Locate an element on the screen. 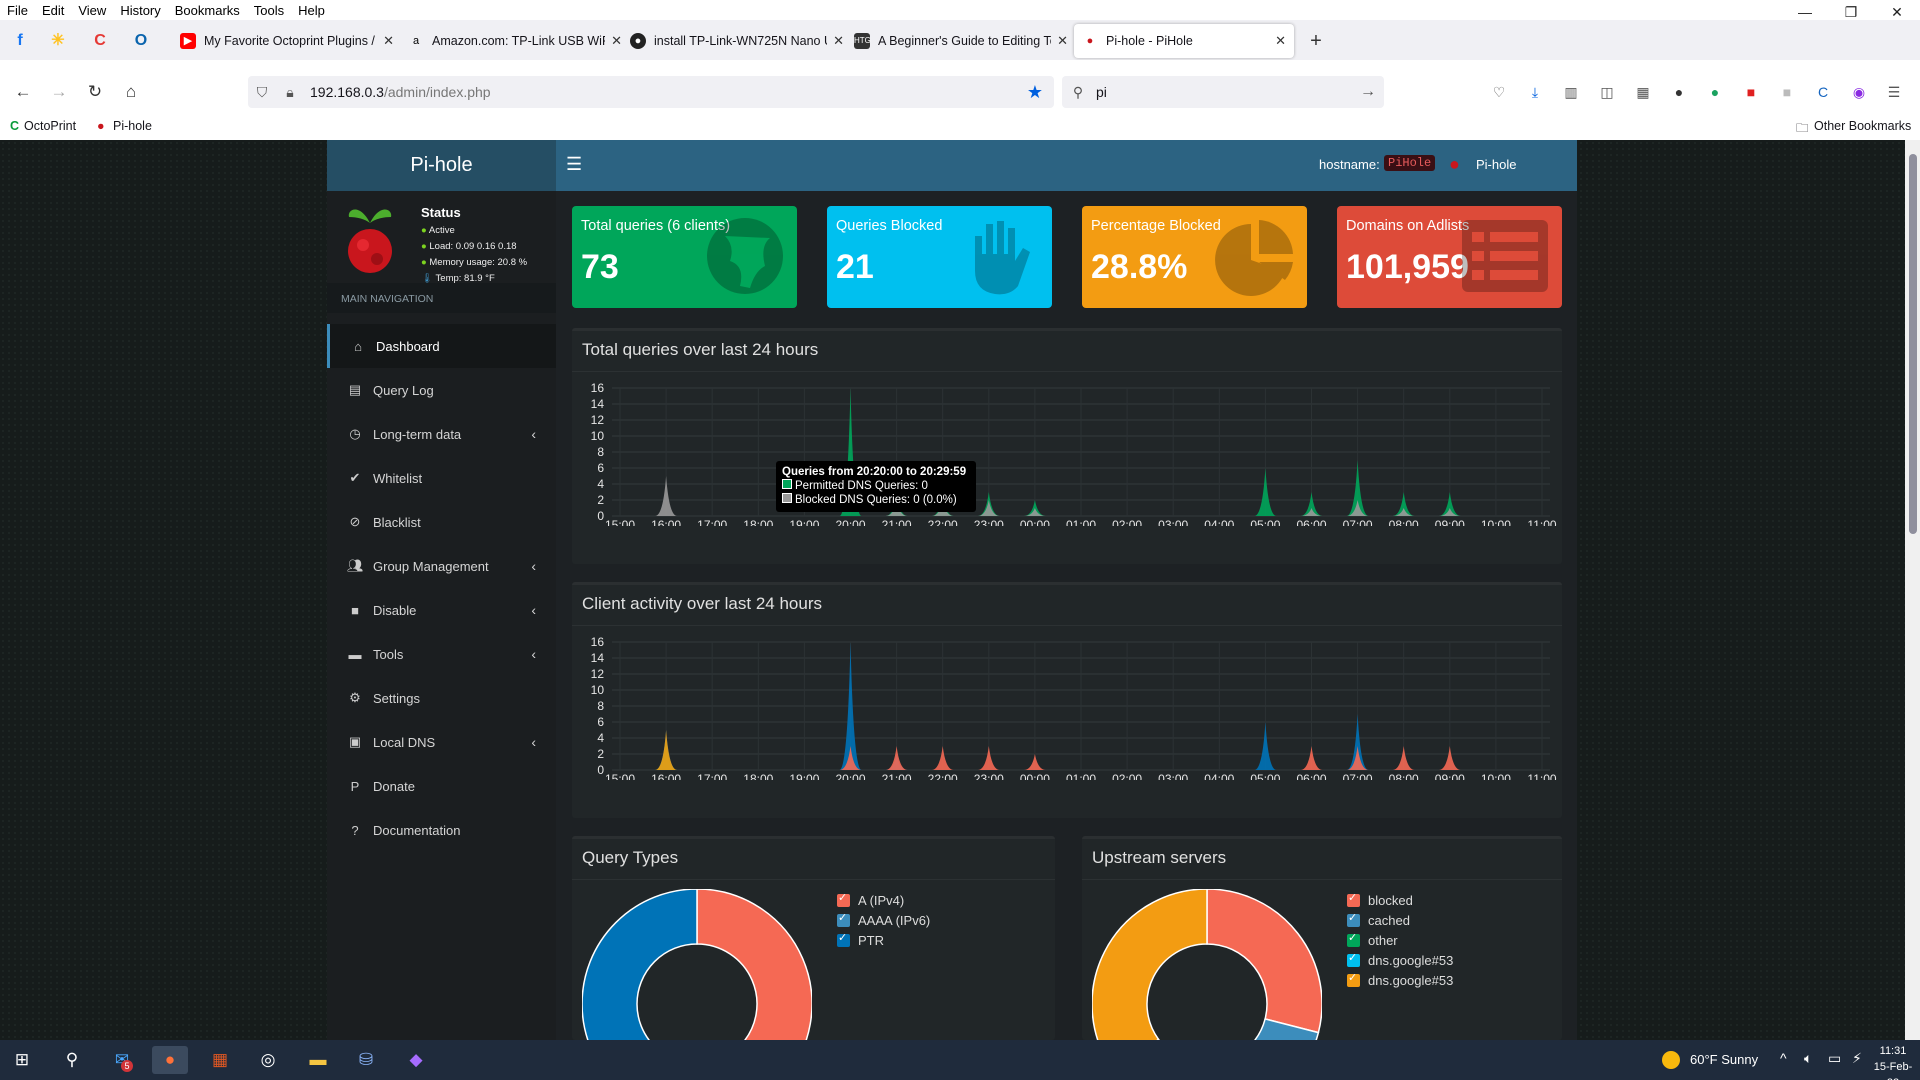 This screenshot has width=1920, height=1080. tab-amazon: a Amazon.com: TP-Link USB WiFi ✕ is located at coordinates (515, 41).